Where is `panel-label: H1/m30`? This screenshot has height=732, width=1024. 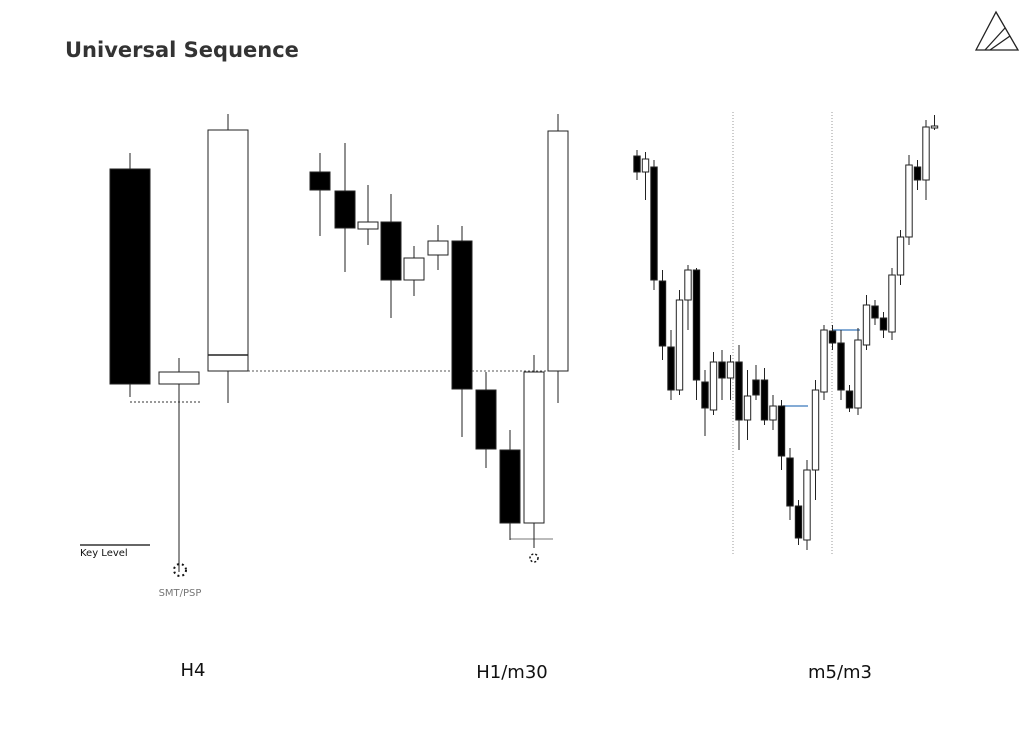 panel-label: H1/m30 is located at coordinates (512, 672).